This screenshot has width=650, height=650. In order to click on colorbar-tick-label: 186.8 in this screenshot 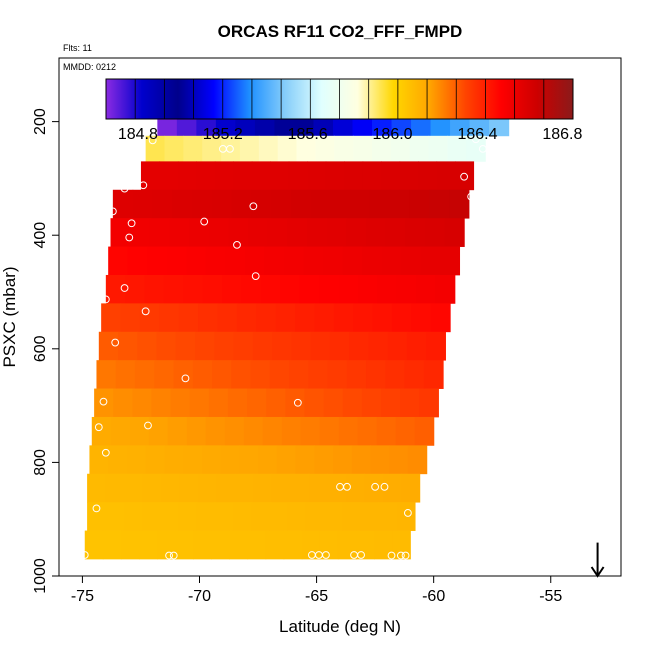, I will do `click(562, 134)`.